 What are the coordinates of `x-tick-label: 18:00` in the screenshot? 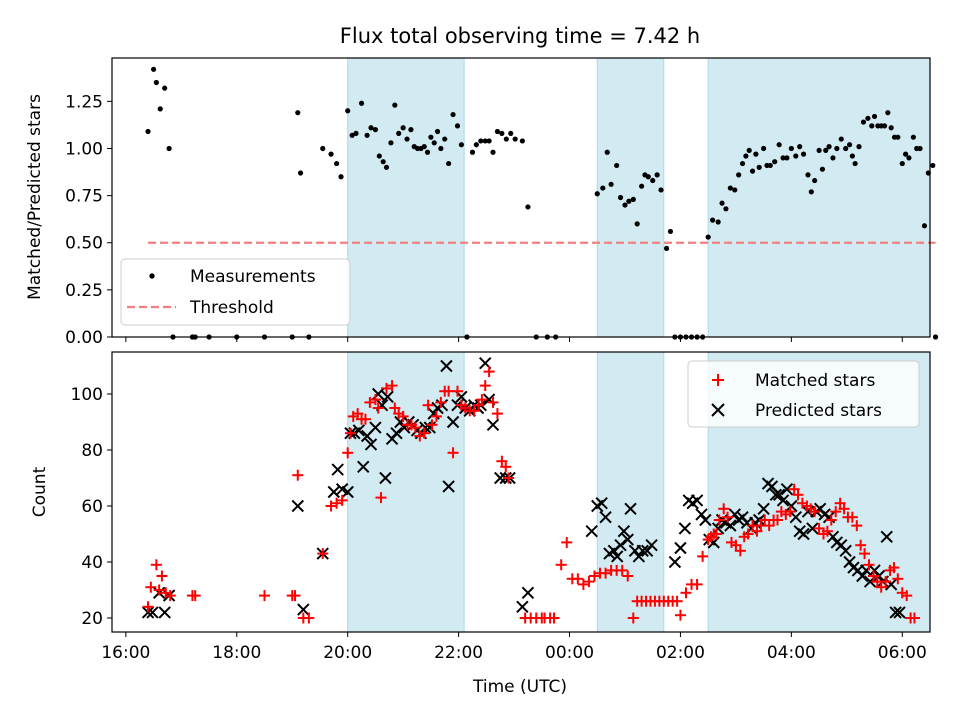 It's located at (236, 653).